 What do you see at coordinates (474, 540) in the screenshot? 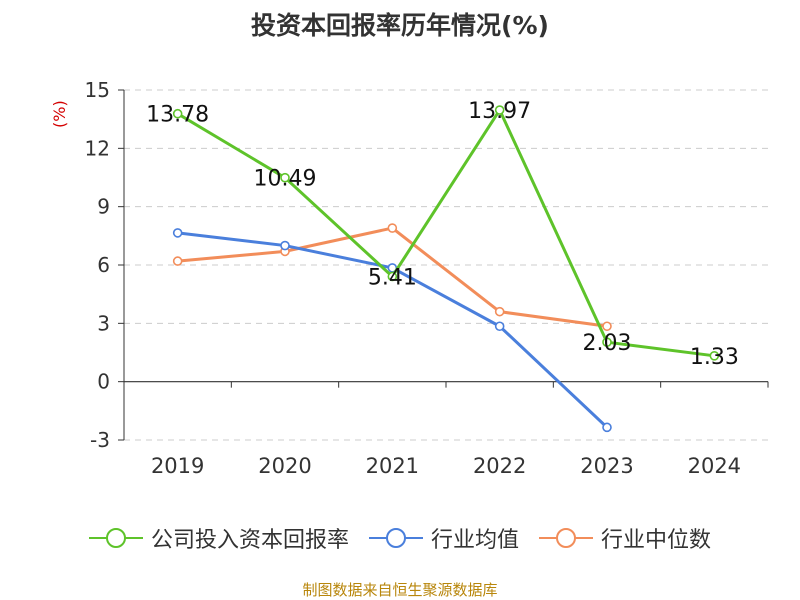
I see `legend-label: 行业均值` at bounding box center [474, 540].